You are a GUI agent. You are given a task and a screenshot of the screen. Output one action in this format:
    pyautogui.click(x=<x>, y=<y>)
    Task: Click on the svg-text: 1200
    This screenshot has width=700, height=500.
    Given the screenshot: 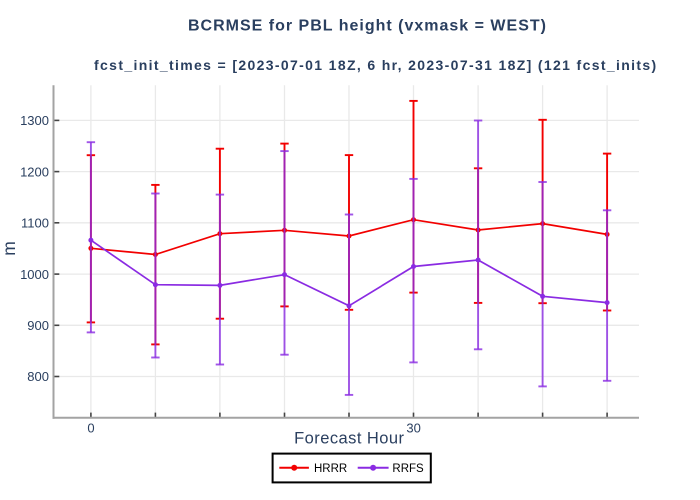 What is the action you would take?
    pyautogui.click(x=34, y=171)
    